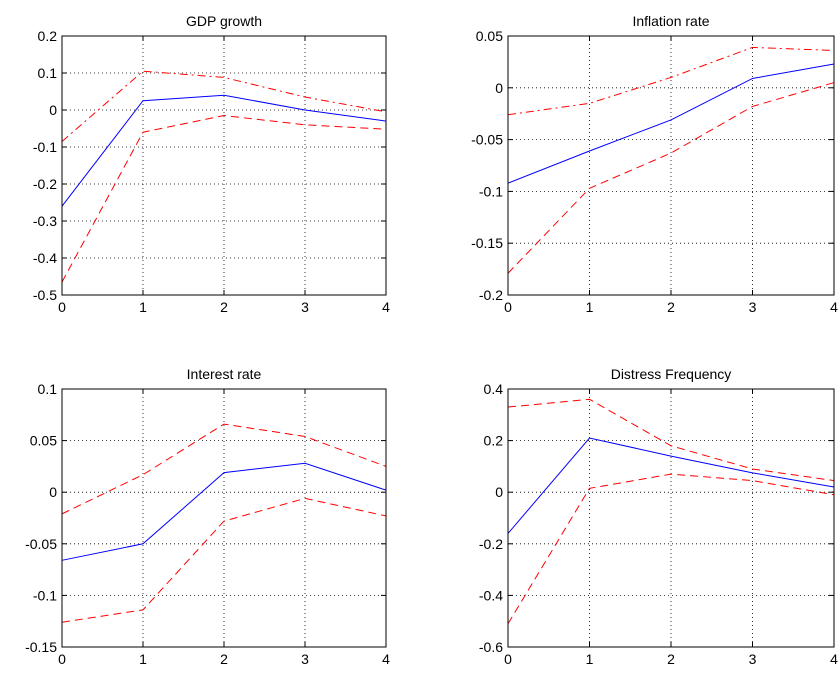  Describe the element at coordinates (45, 221) in the screenshot. I see `y-tick-label: -0.3` at that location.